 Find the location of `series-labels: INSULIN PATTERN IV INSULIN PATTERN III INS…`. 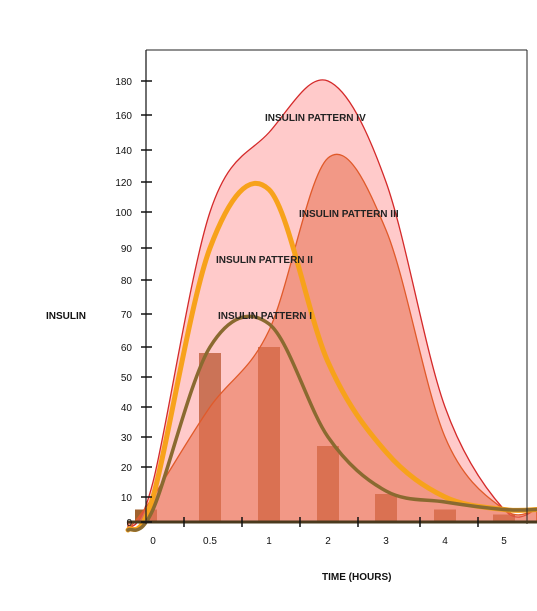

series-labels: INSULIN PATTERN IV INSULIN PATTERN III INS… is located at coordinates (307, 217).